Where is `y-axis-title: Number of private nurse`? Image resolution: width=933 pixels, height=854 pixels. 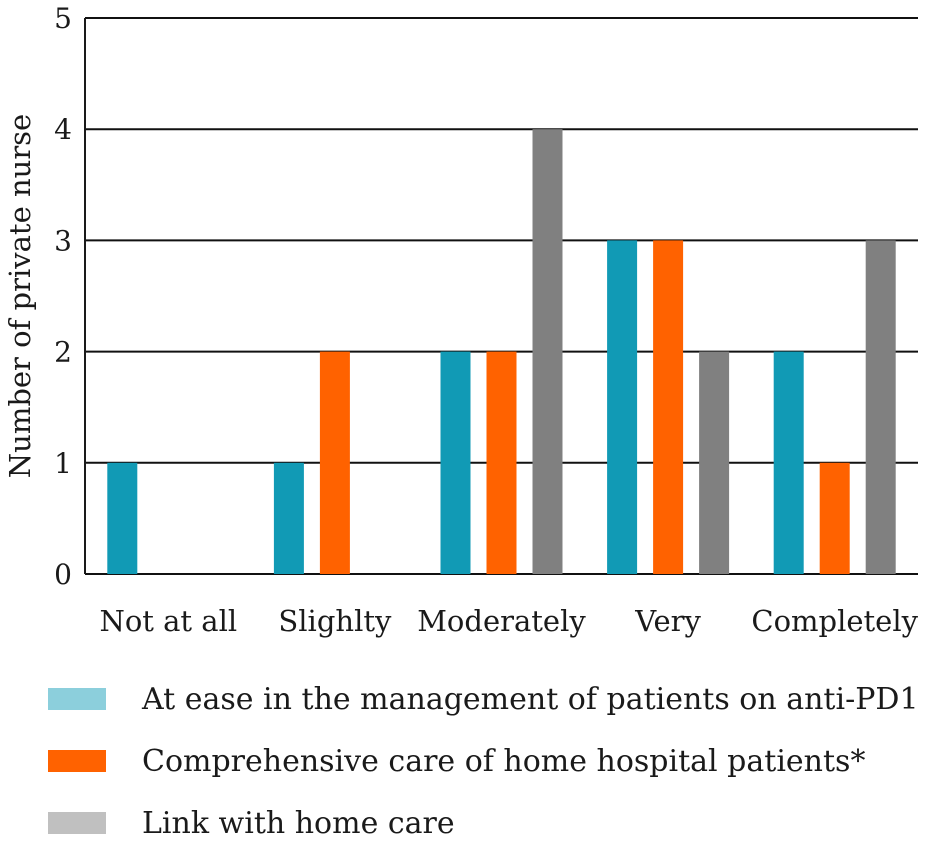 y-axis-title: Number of private nurse is located at coordinates (20, 296).